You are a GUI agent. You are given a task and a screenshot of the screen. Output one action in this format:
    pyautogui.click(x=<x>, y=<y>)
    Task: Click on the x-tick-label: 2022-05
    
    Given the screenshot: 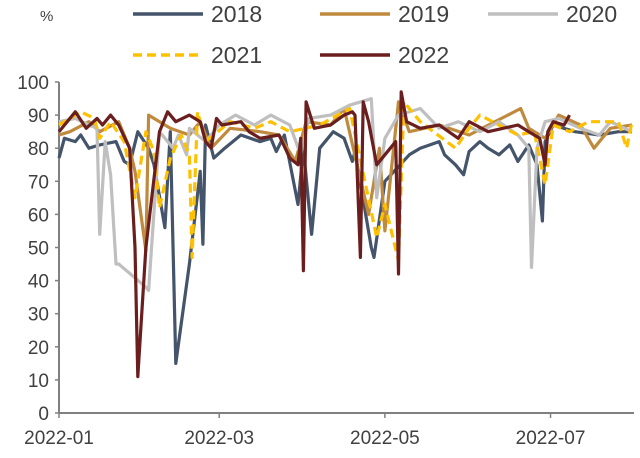 What is the action you would take?
    pyautogui.click(x=385, y=438)
    